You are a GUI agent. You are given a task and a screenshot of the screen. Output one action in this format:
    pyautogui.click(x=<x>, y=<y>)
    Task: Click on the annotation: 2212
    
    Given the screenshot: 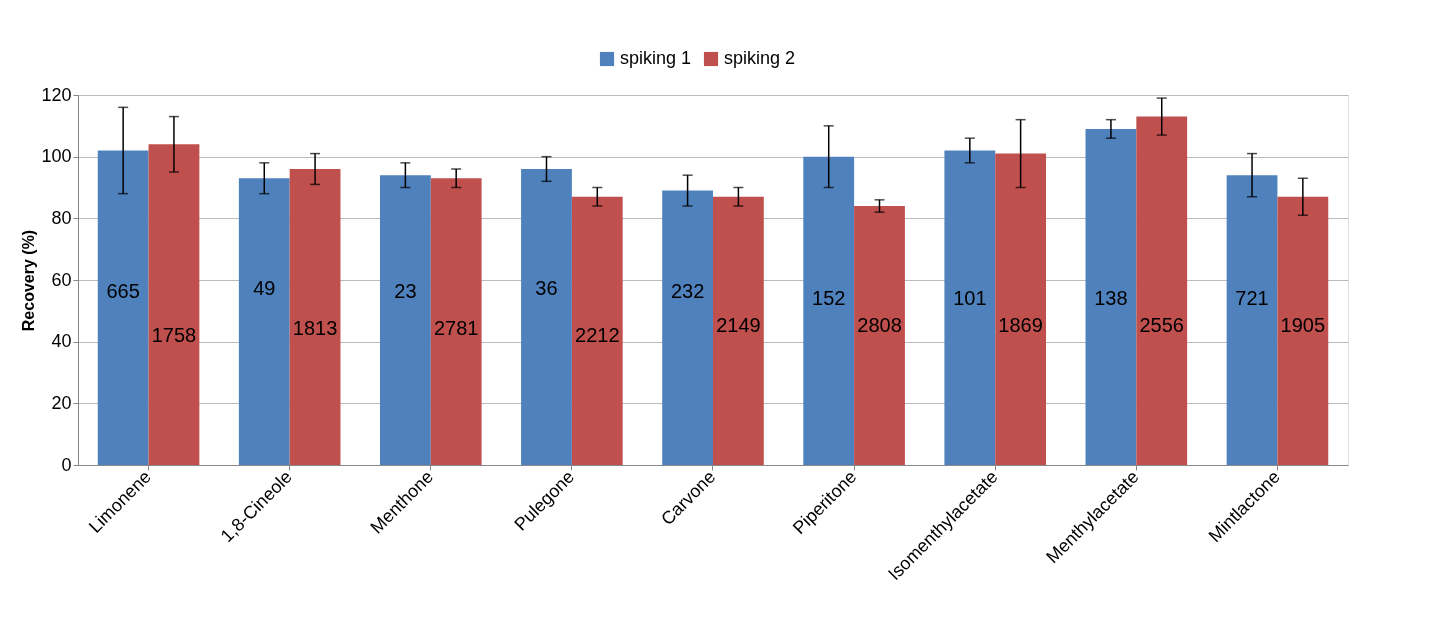 What is the action you would take?
    pyautogui.click(x=597, y=334)
    